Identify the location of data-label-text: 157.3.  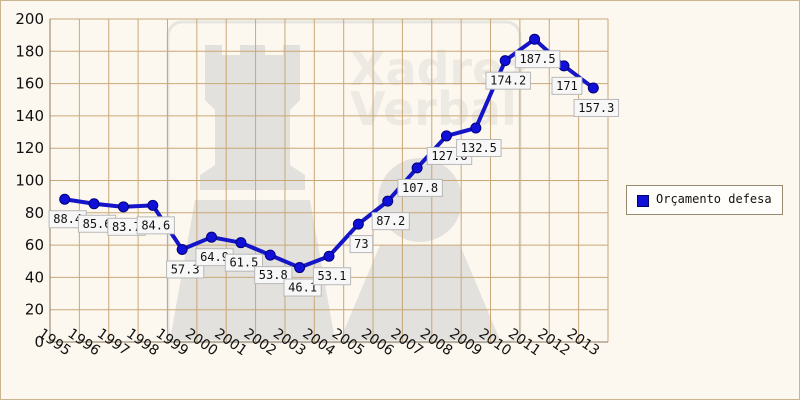
(596, 108).